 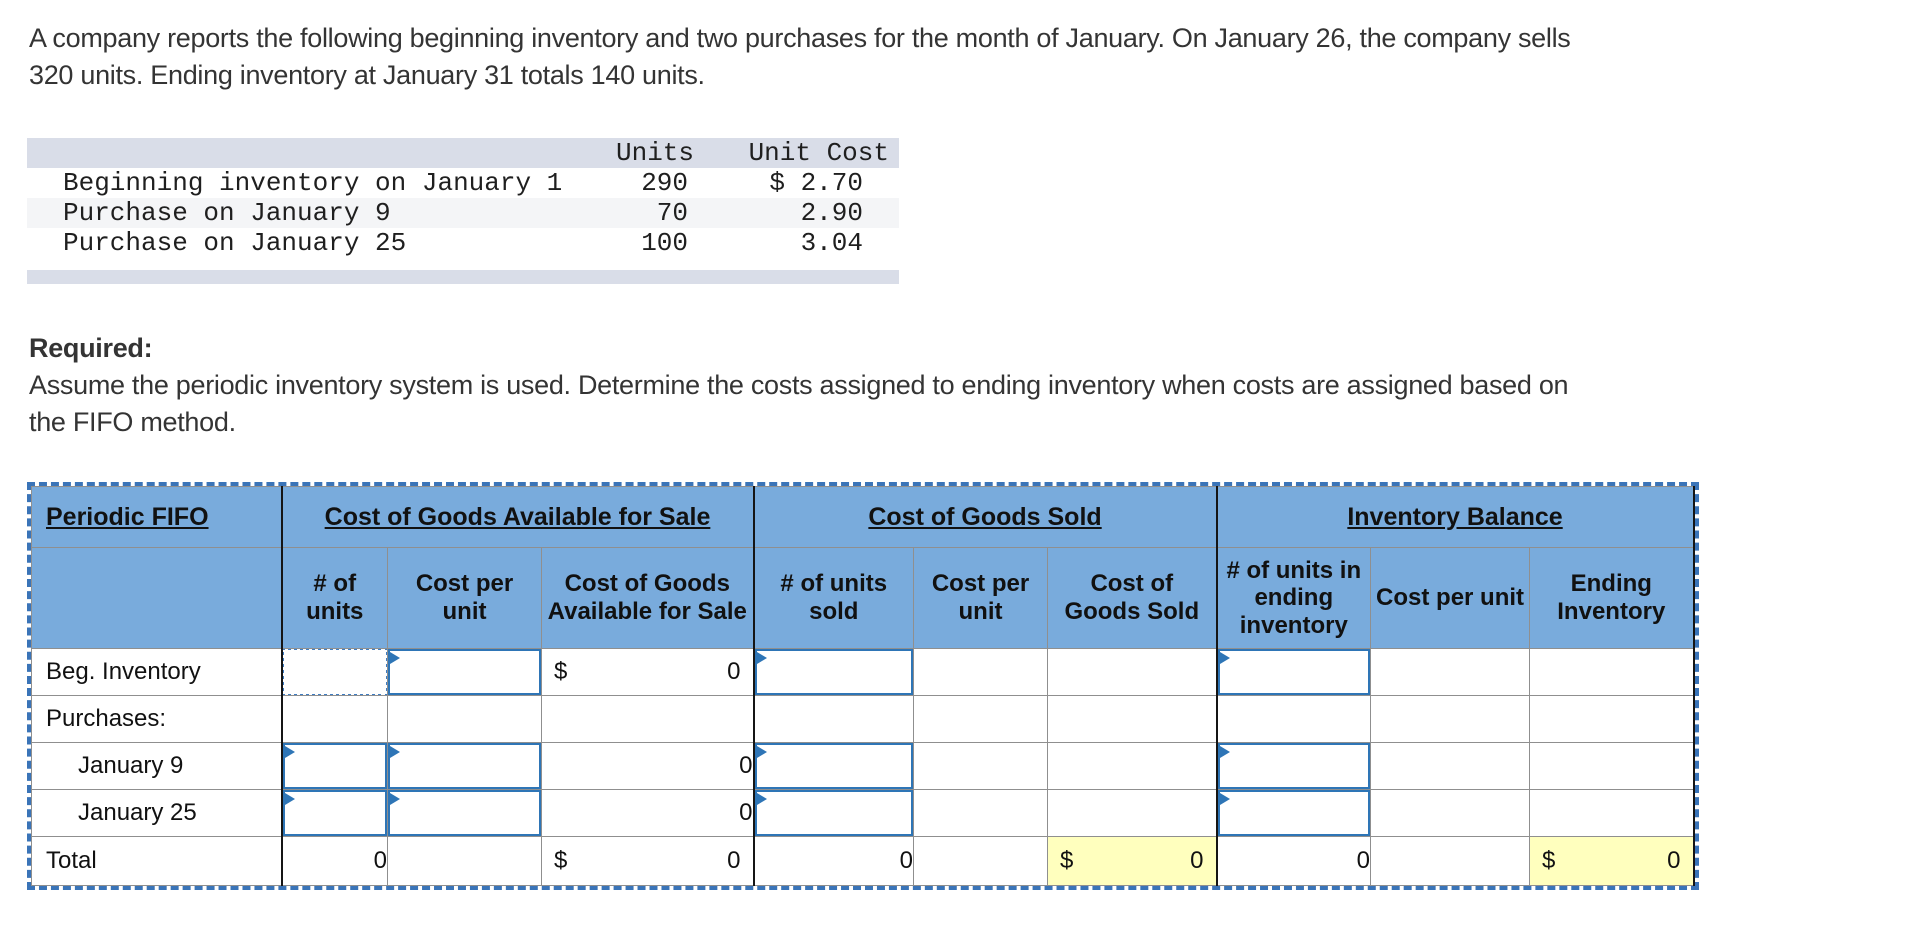 What do you see at coordinates (1450, 672) in the screenshot?
I see `cell-beg-invbal-cost-per-unit` at bounding box center [1450, 672].